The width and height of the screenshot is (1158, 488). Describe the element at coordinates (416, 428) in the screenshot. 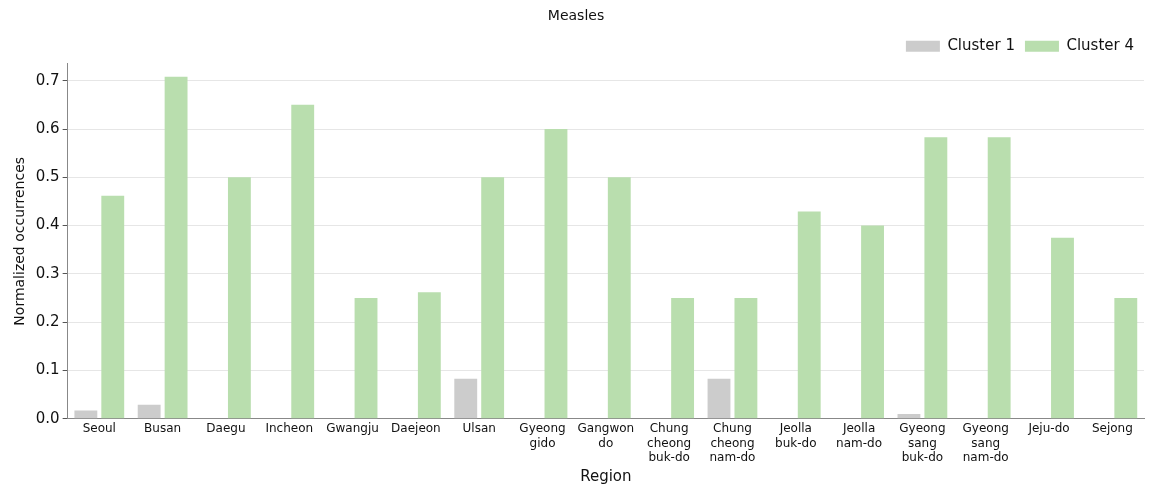

I see `x-tick-label: Daejeon` at that location.